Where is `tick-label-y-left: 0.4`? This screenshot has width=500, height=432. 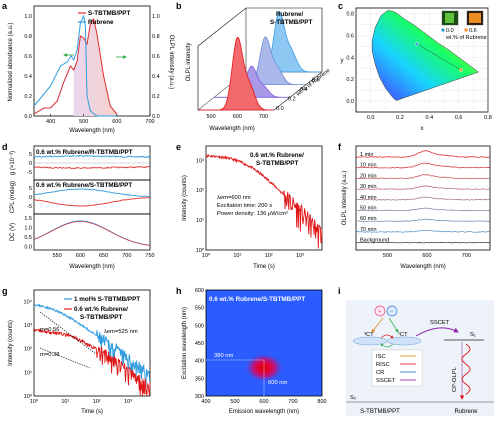
tick-label-y-left: 0.4 is located at coordinates (28, 77).